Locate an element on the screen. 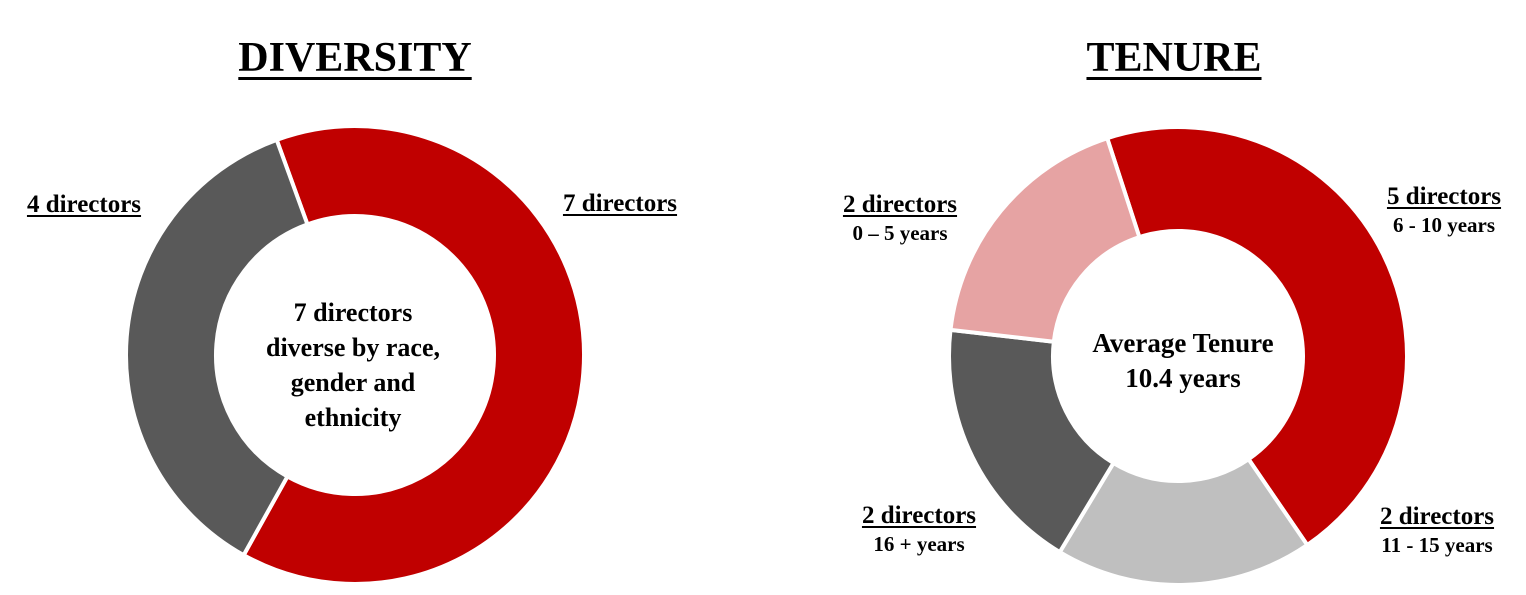 This screenshot has width=1526, height=595. slice-sublabel: 16 + years is located at coordinates (919, 544).